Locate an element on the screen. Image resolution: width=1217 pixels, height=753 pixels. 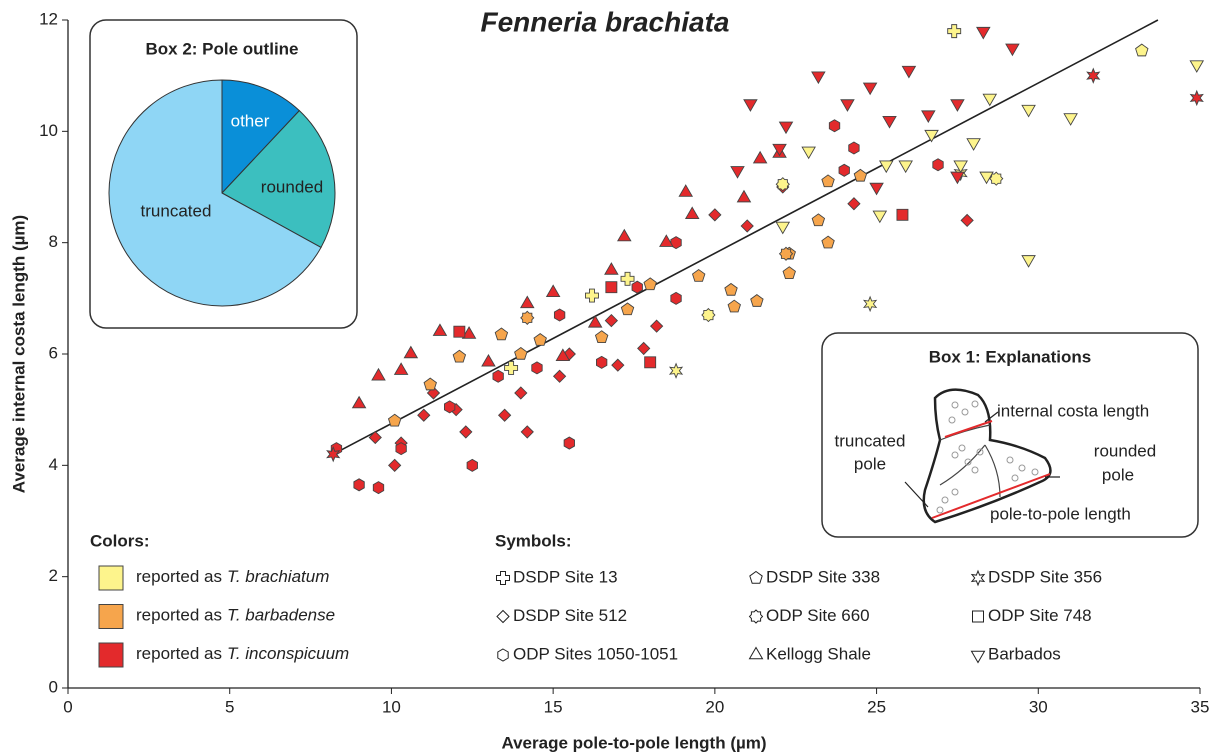
x-tick-label: 0 is located at coordinates (67, 706).